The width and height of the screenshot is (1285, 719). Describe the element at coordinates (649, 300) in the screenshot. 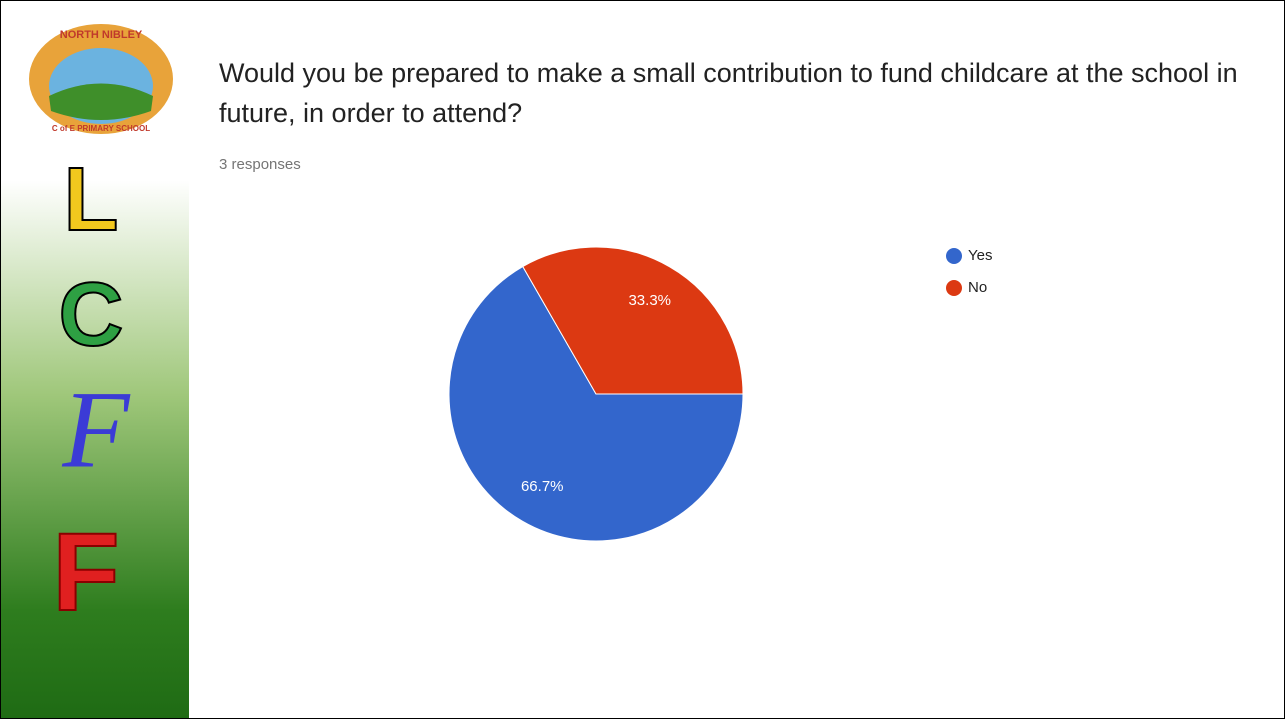

I see `data-label: 33.3%` at that location.